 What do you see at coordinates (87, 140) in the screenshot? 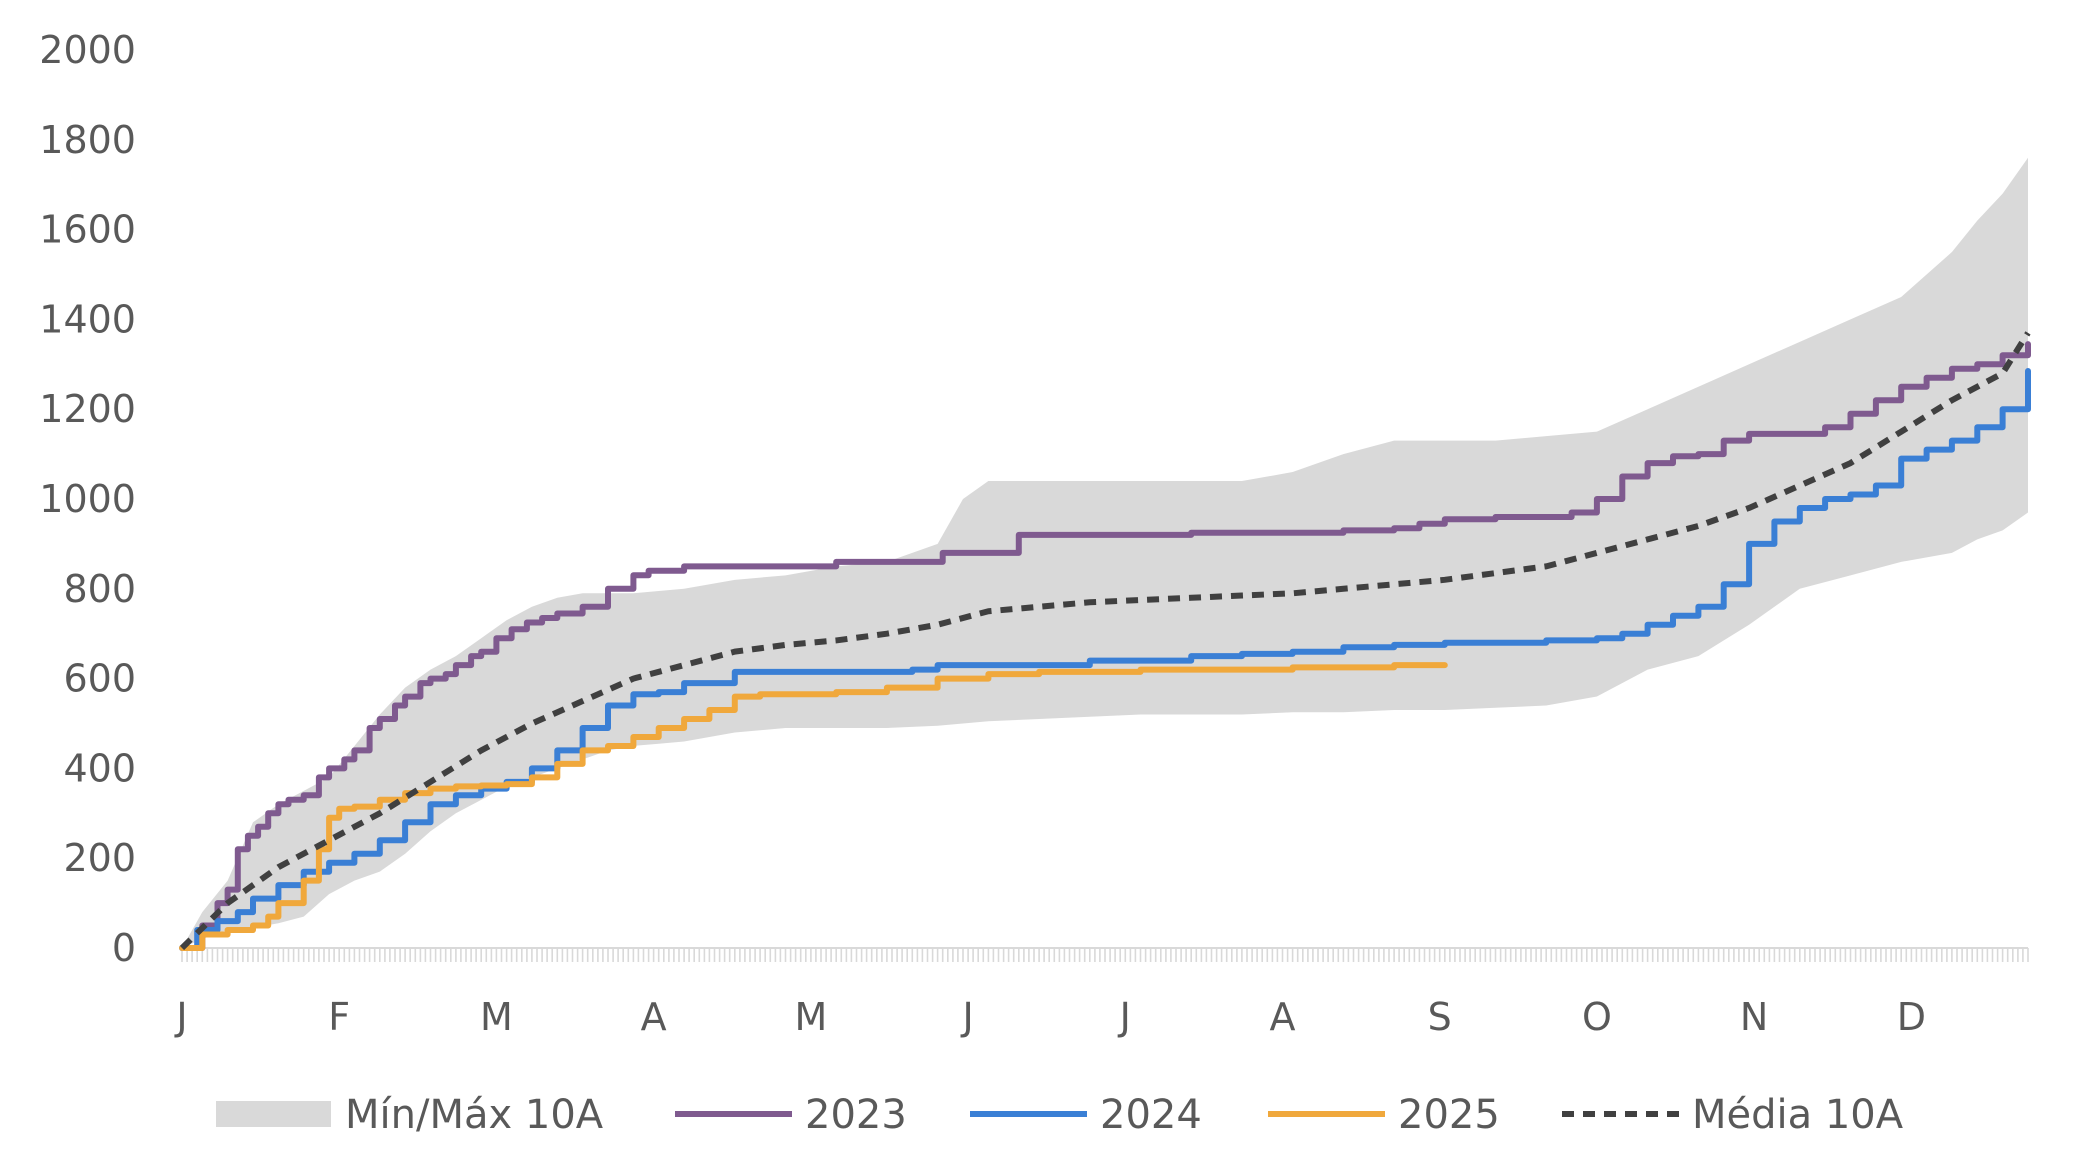
I see `y-tick-label: 1800` at bounding box center [87, 140].